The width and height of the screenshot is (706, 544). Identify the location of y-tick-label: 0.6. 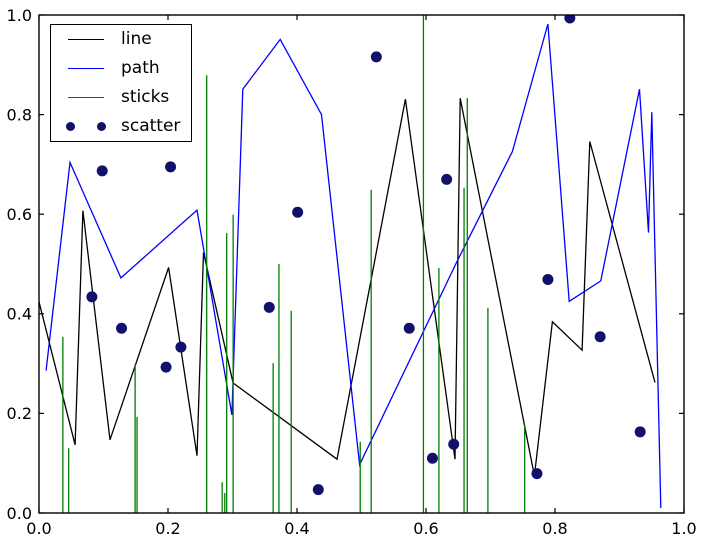
(19, 214).